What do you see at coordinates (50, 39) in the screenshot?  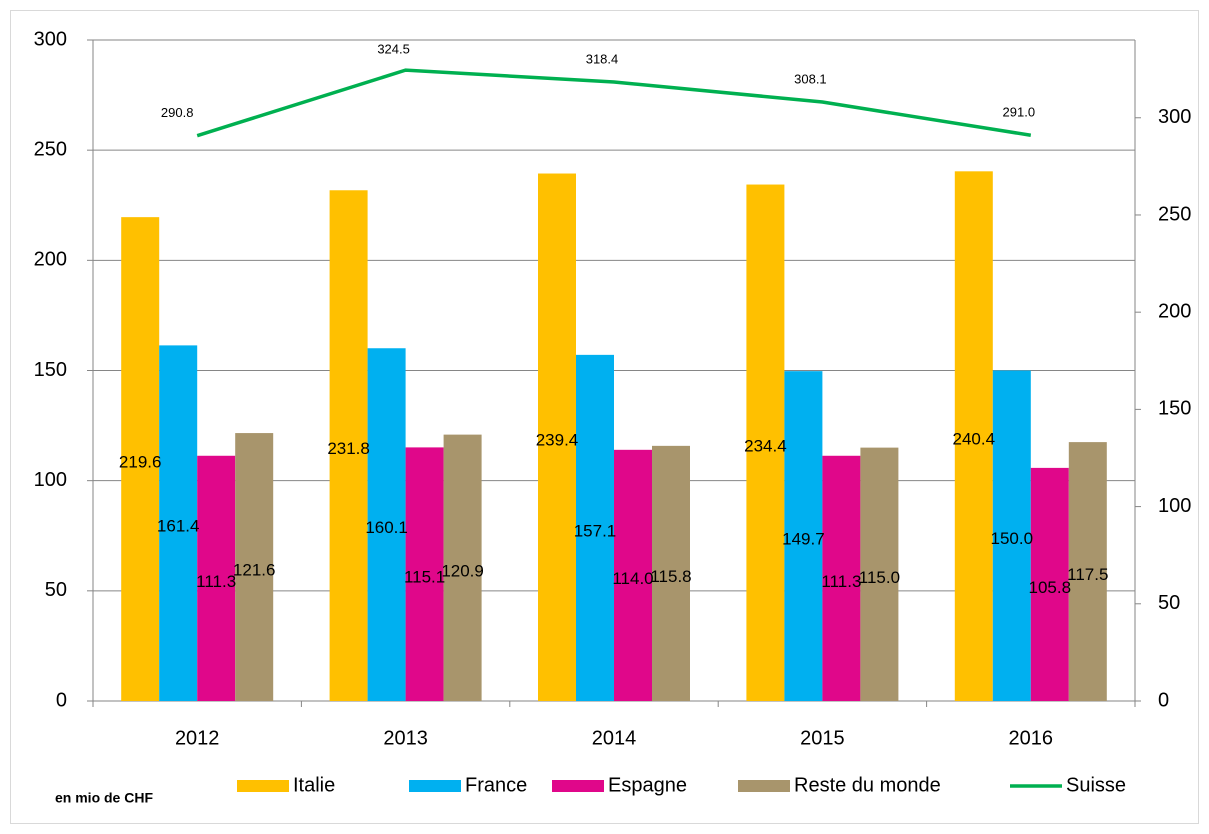 I see `y-tick-label: 300` at bounding box center [50, 39].